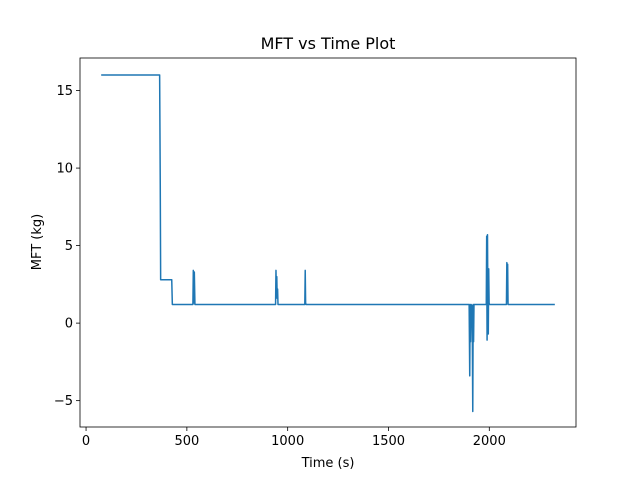  What do you see at coordinates (86, 441) in the screenshot?
I see `x-tick-label: 0` at bounding box center [86, 441].